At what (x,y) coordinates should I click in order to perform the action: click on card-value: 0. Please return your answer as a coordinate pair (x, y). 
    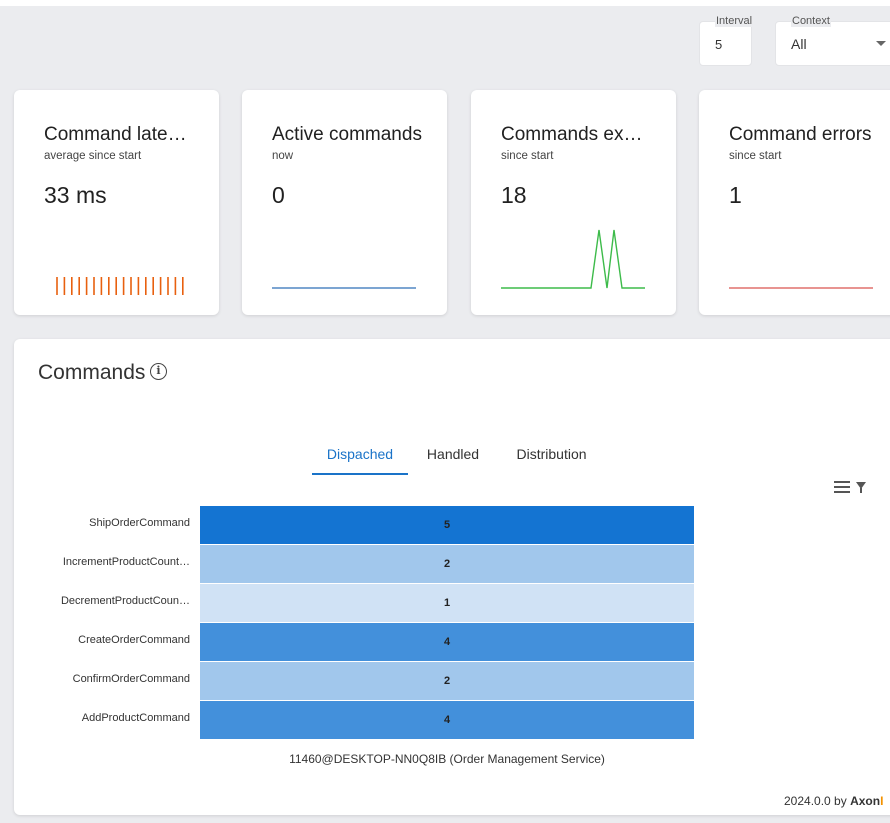
    Looking at the image, I should click on (278, 195).